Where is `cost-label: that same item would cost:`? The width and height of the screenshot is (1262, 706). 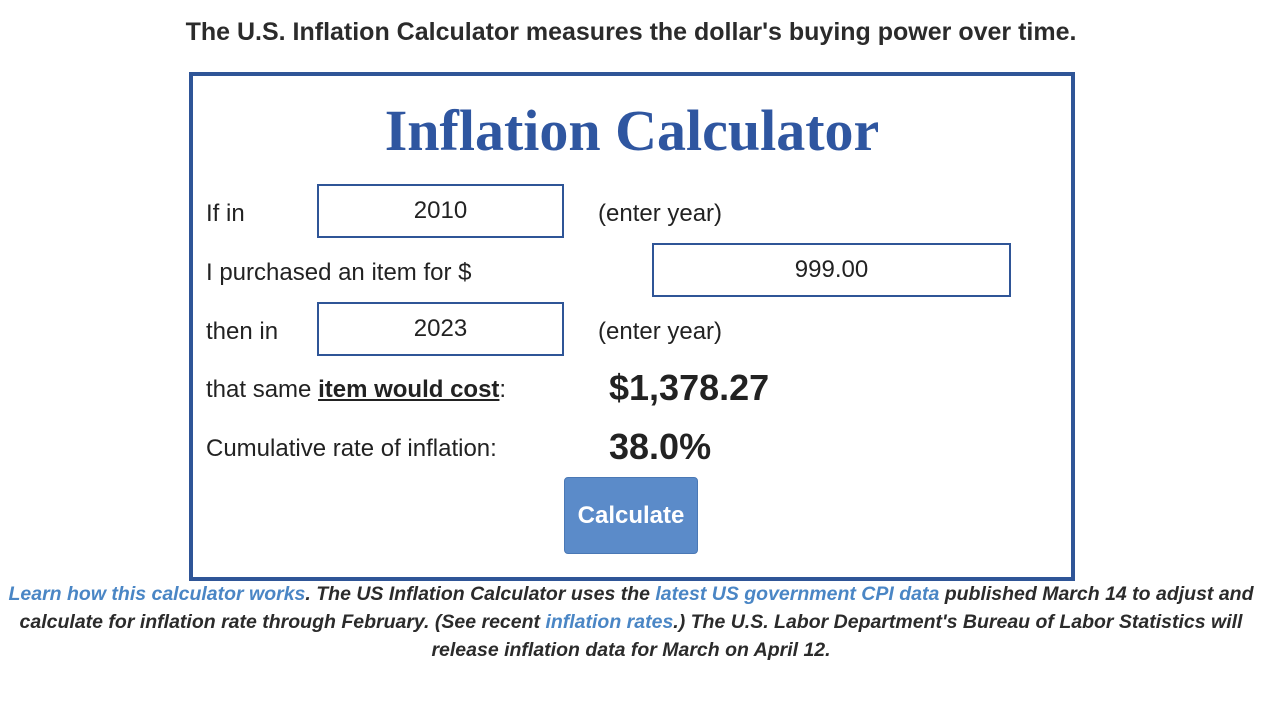
cost-label: that same item would cost: is located at coordinates (356, 390).